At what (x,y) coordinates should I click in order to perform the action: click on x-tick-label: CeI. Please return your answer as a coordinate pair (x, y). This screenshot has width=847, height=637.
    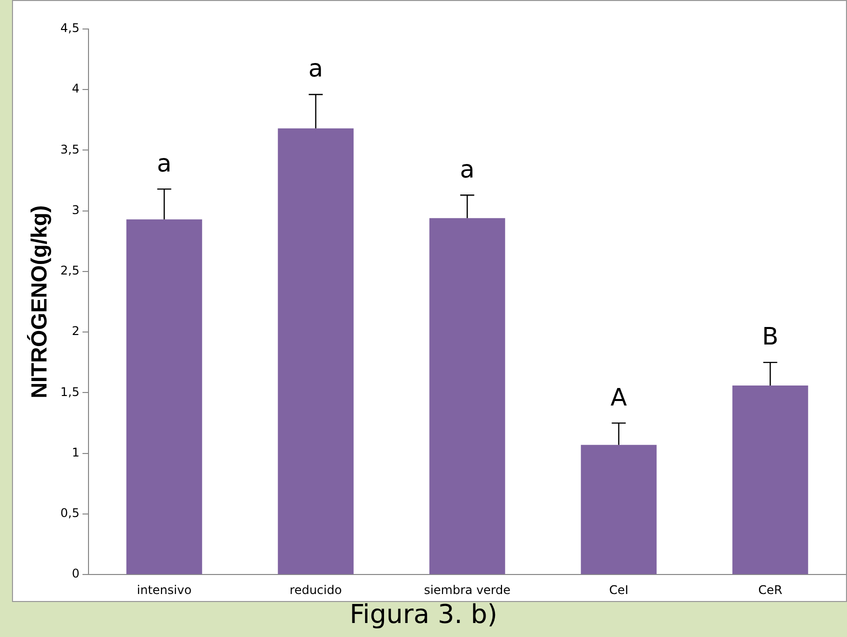
    Looking at the image, I should click on (618, 589).